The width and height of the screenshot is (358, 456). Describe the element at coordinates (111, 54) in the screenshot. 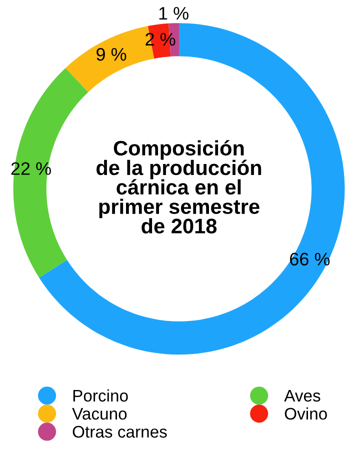

I see `data-label: 9 %` at that location.